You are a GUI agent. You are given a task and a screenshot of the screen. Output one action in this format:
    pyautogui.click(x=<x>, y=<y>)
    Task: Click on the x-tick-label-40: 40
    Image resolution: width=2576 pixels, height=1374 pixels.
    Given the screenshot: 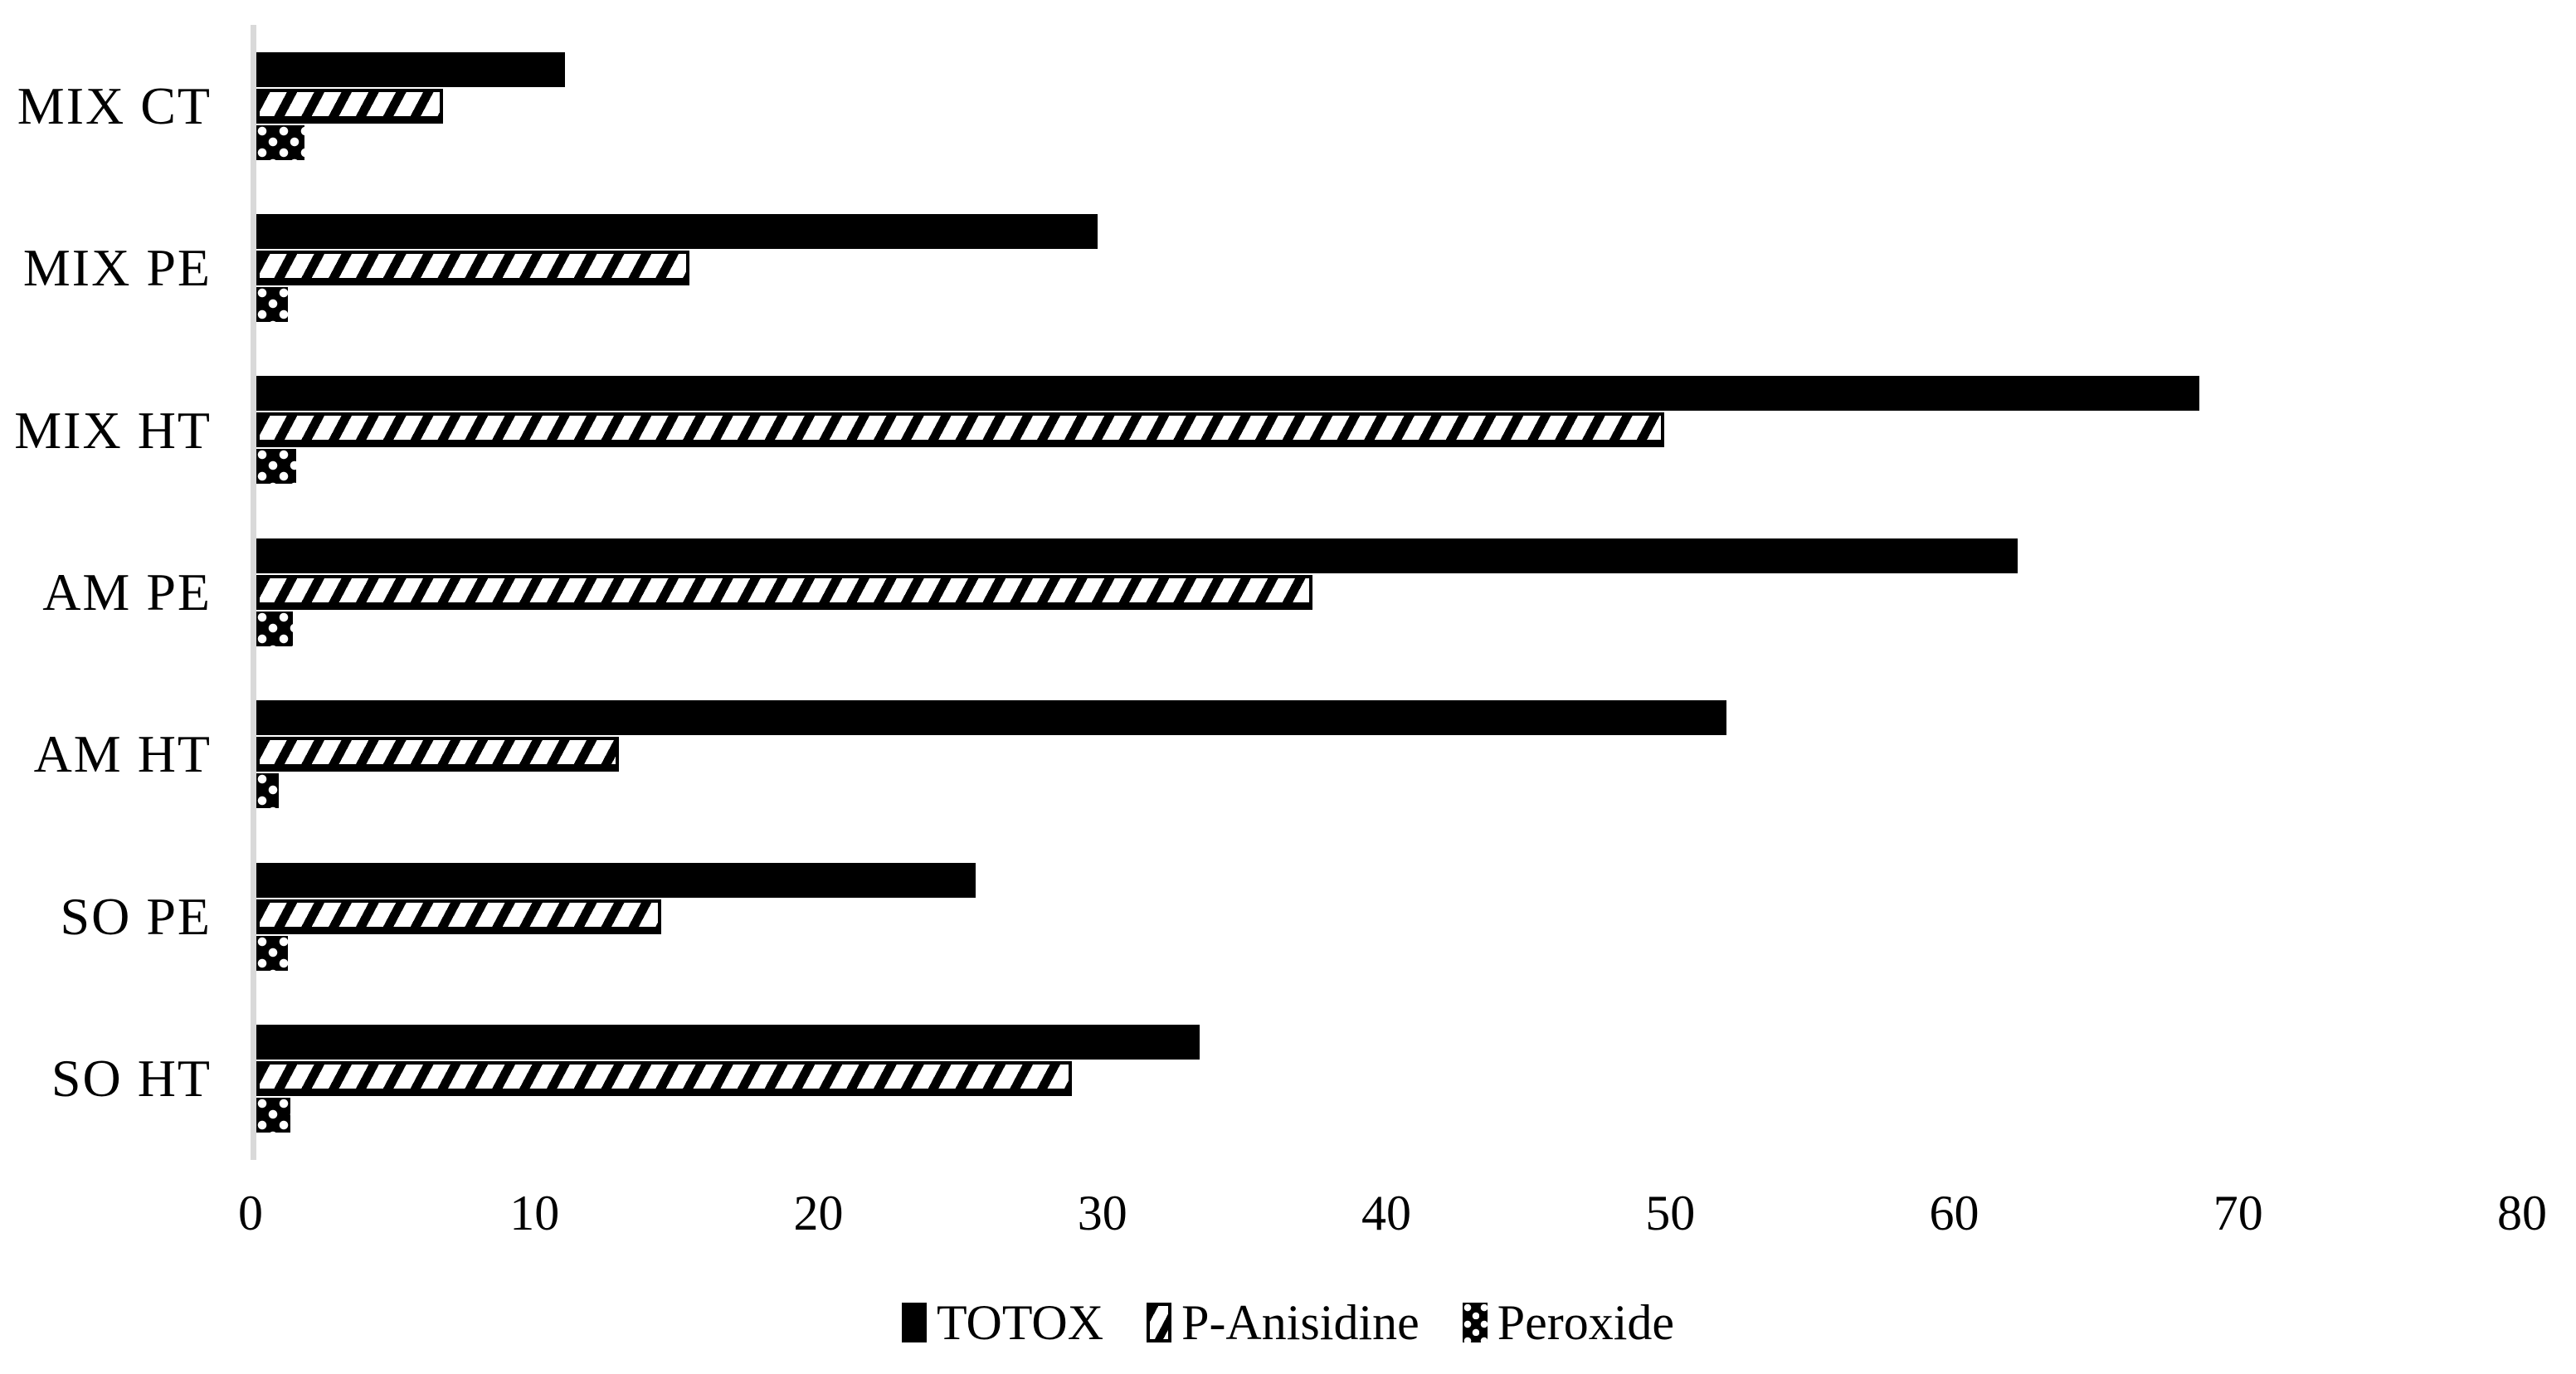 What is the action you would take?
    pyautogui.click(x=1386, y=1213)
    